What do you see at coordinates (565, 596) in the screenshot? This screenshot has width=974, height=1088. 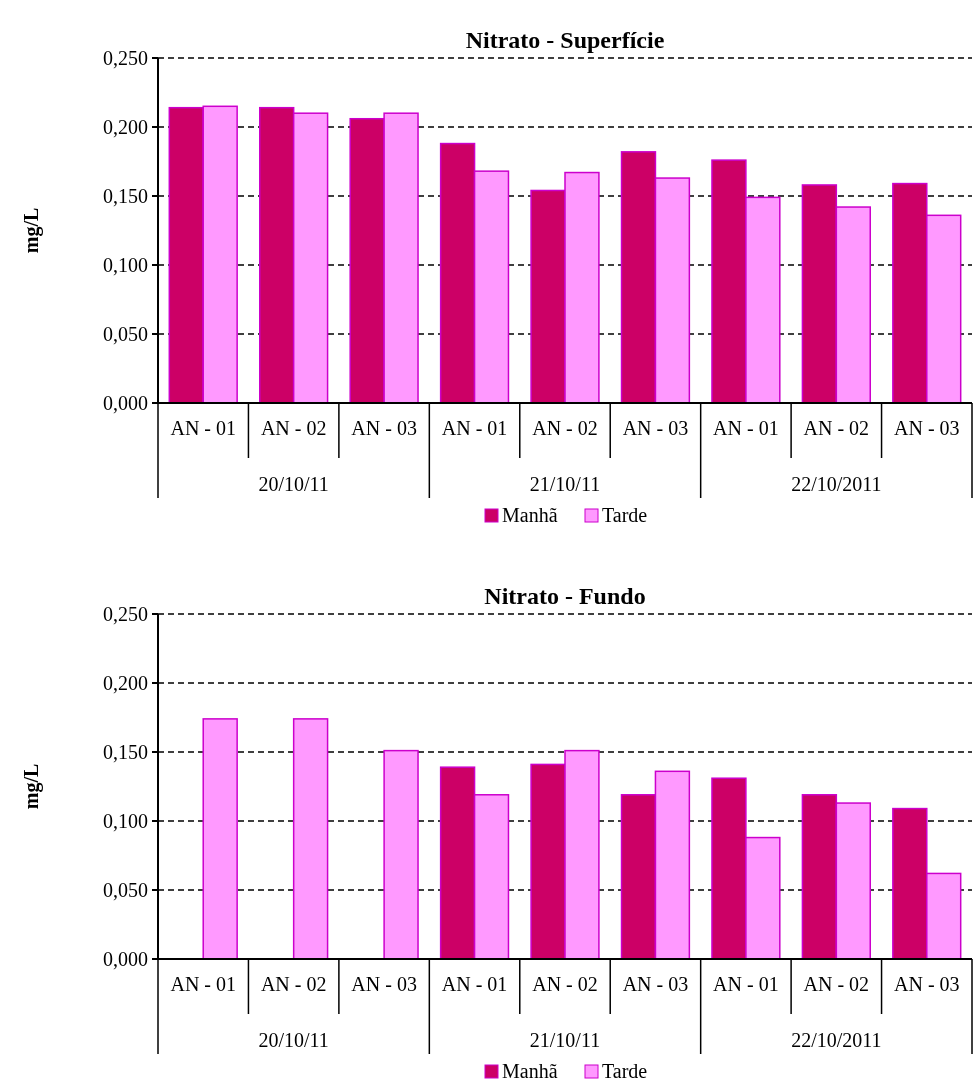 I see `chart-title: Nitrato - Fundo` at bounding box center [565, 596].